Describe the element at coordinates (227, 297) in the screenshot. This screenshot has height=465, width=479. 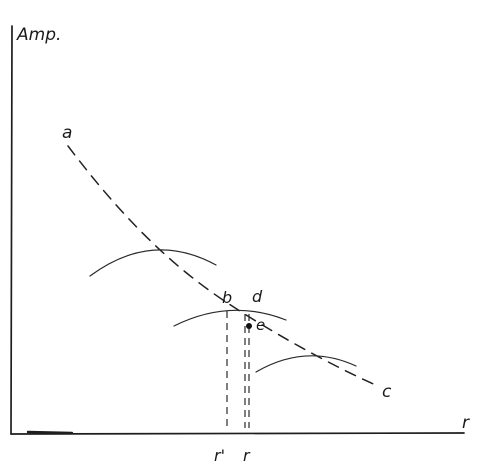
I see `point-b-label: b` at that location.